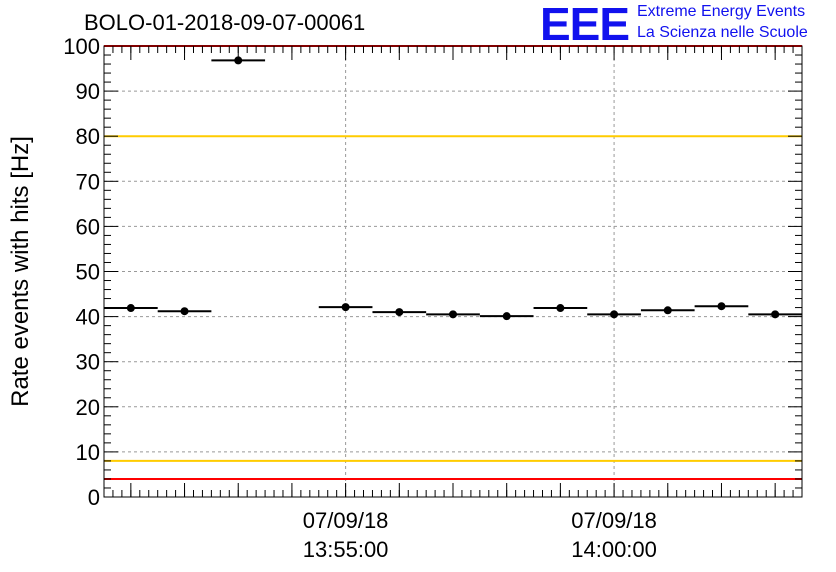 The width and height of the screenshot is (836, 572). I want to click on y-tick-label: 20, so click(88, 407).